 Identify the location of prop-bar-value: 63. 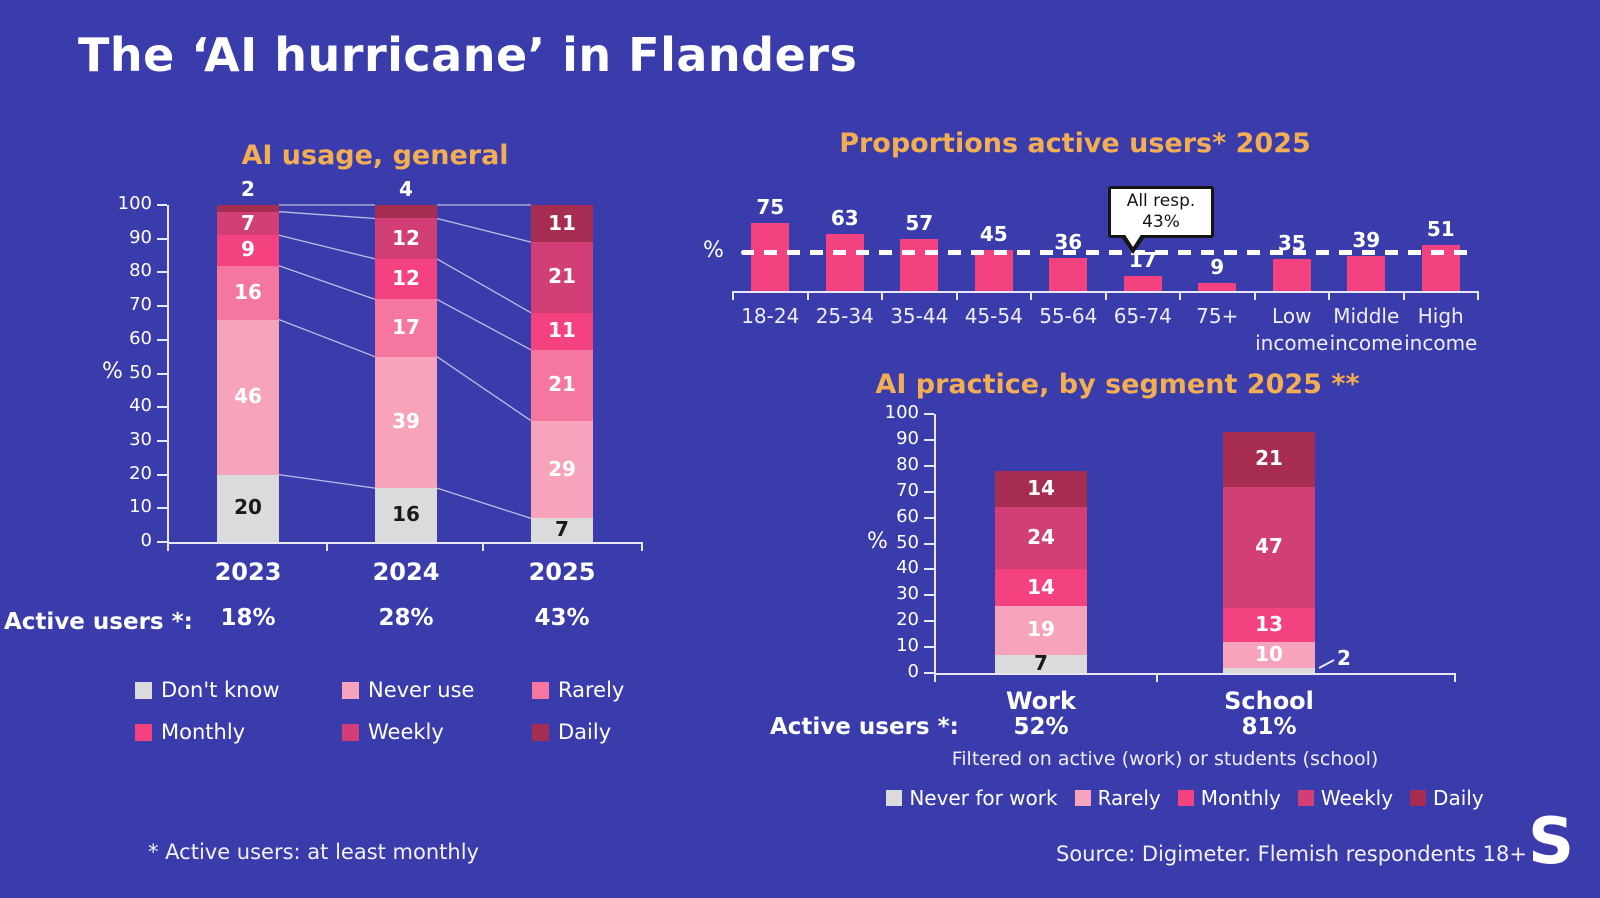
(844, 217).